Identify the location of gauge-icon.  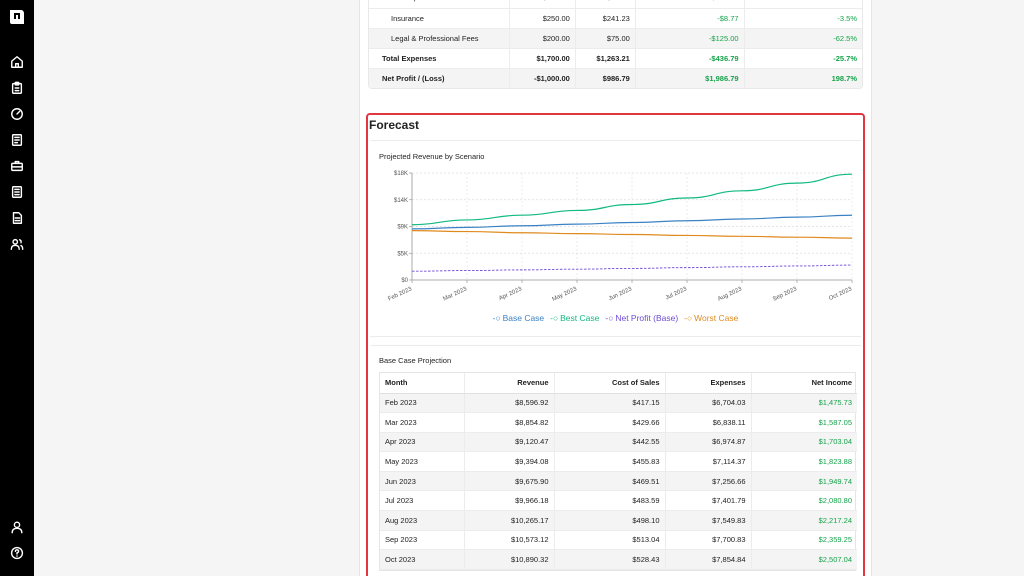
(17, 114).